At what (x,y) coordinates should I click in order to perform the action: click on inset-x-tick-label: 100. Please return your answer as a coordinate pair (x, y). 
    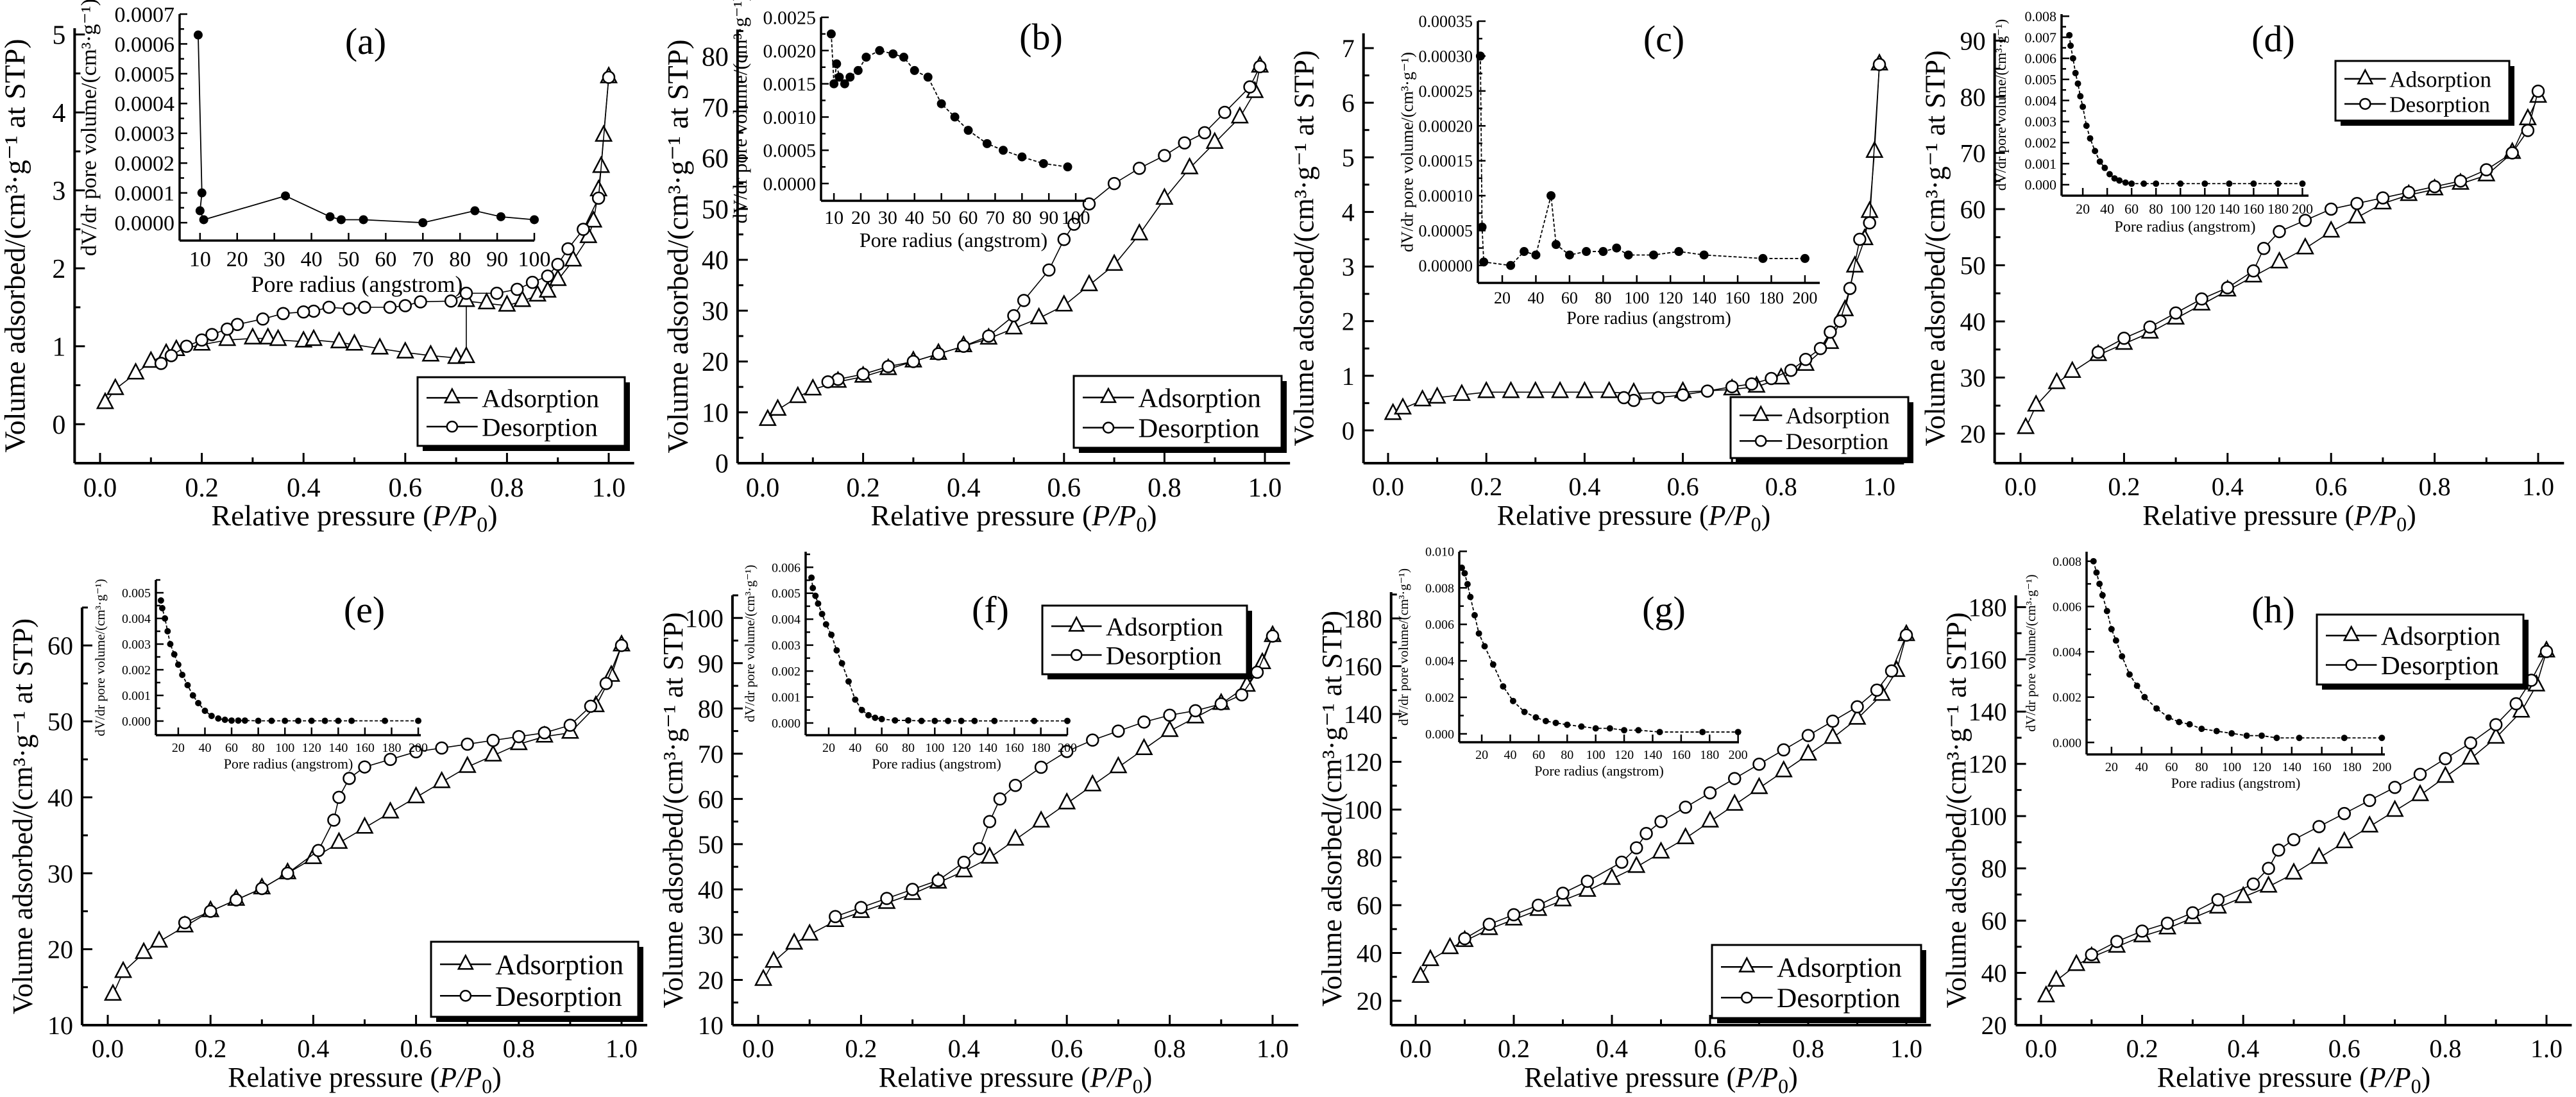
    Looking at the image, I should click on (1076, 217).